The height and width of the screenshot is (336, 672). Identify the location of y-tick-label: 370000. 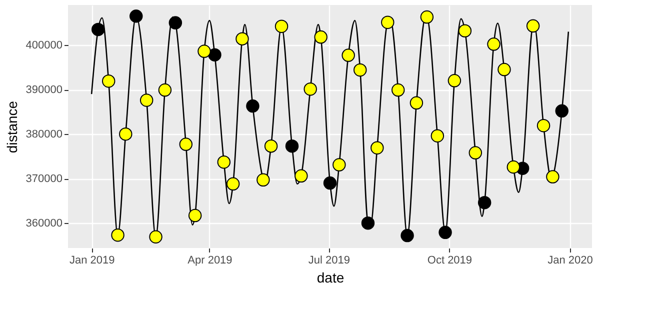
(44, 179).